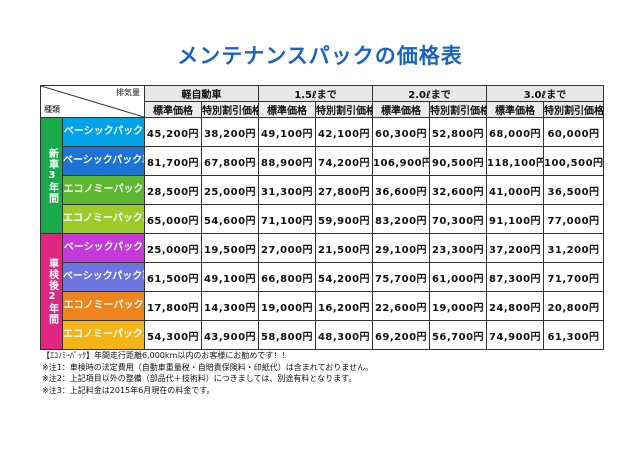  What do you see at coordinates (230, 132) in the screenshot?
I see `special-price-cell: 38,200円` at bounding box center [230, 132].